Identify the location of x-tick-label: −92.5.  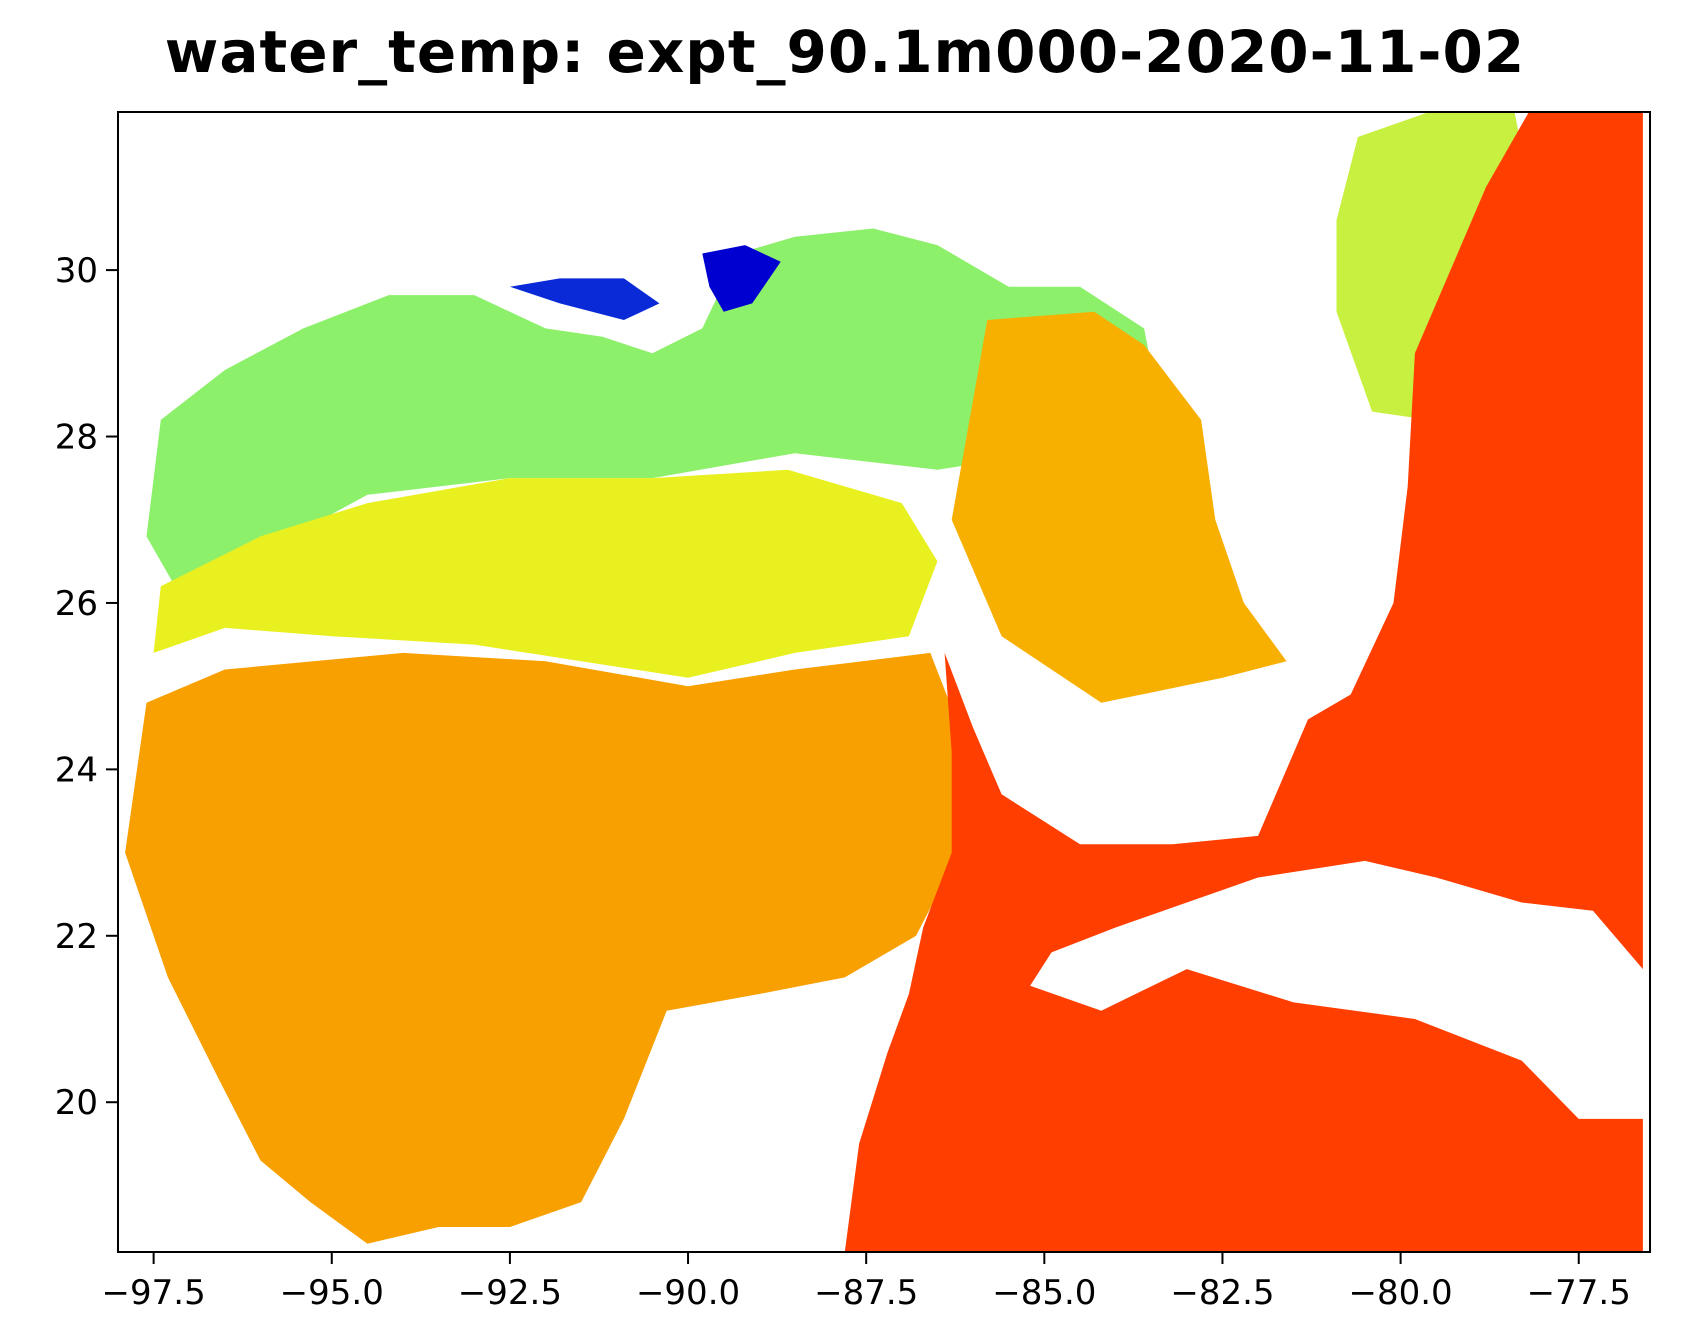
(510, 1293).